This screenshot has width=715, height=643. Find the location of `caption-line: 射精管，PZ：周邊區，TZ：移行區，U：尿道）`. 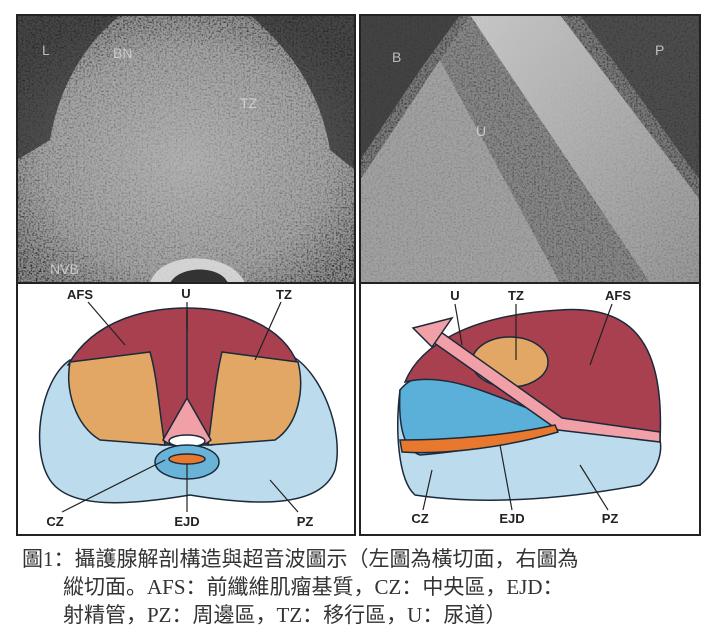

caption-line: 射精管，PZ：周邊區，TZ：移行區，U：尿道） is located at coordinates (284, 615).